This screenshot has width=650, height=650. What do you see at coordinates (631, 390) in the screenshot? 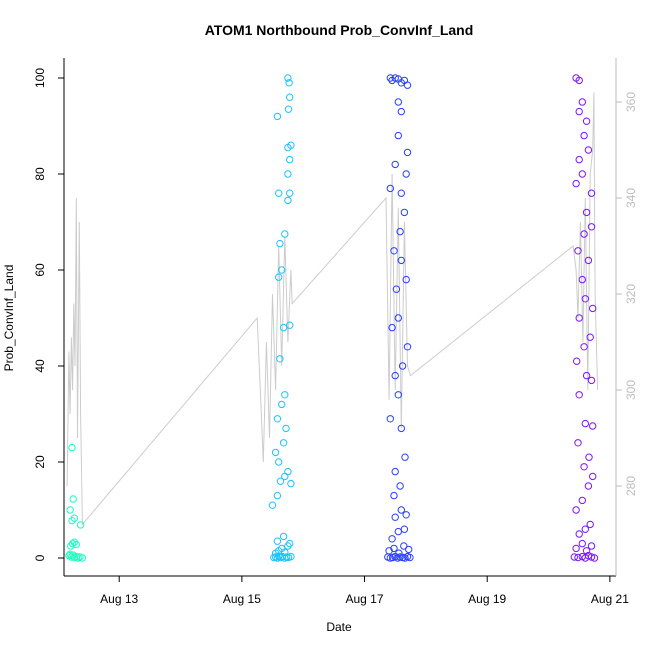
I see `secondary-y-tick-label: 300` at bounding box center [631, 390].